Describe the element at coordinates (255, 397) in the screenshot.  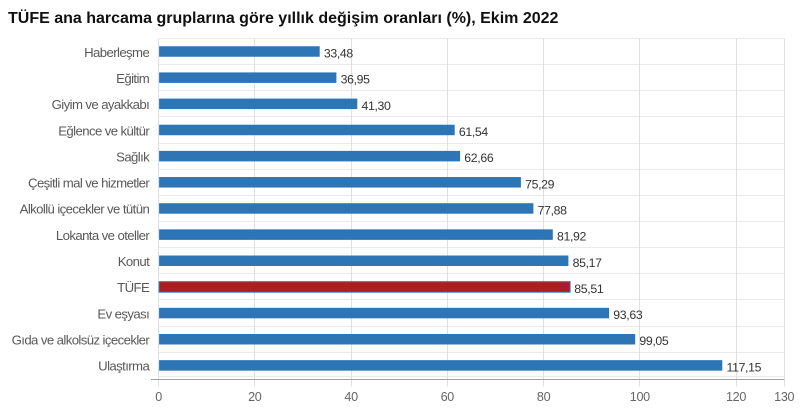
I see `svg-text: 20` at that location.